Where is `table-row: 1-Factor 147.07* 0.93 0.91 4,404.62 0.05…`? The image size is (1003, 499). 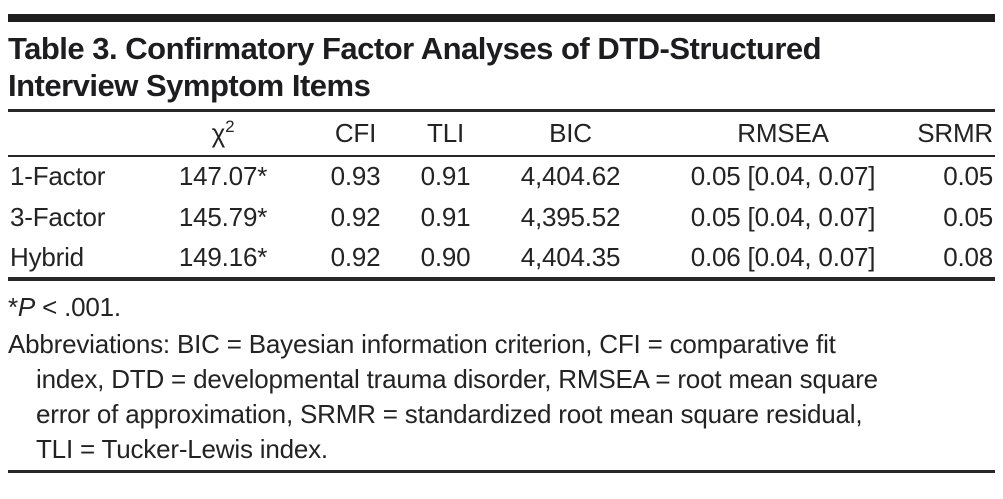
table-row: 1-Factor 147.07* 0.93 0.91 4,404.62 0.05… is located at coordinates (501, 176).